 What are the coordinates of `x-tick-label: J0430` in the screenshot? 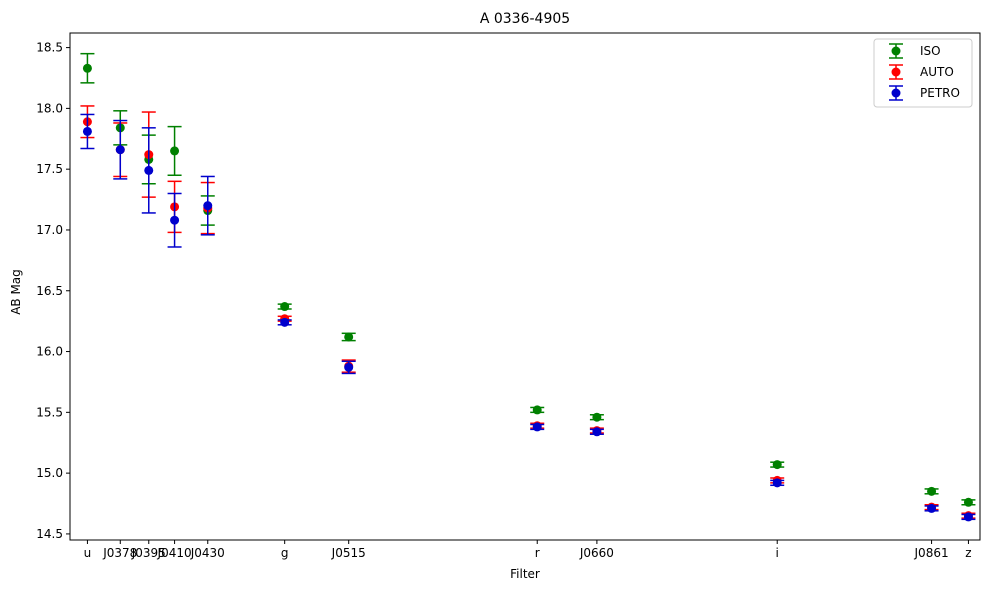 It's located at (207, 553).